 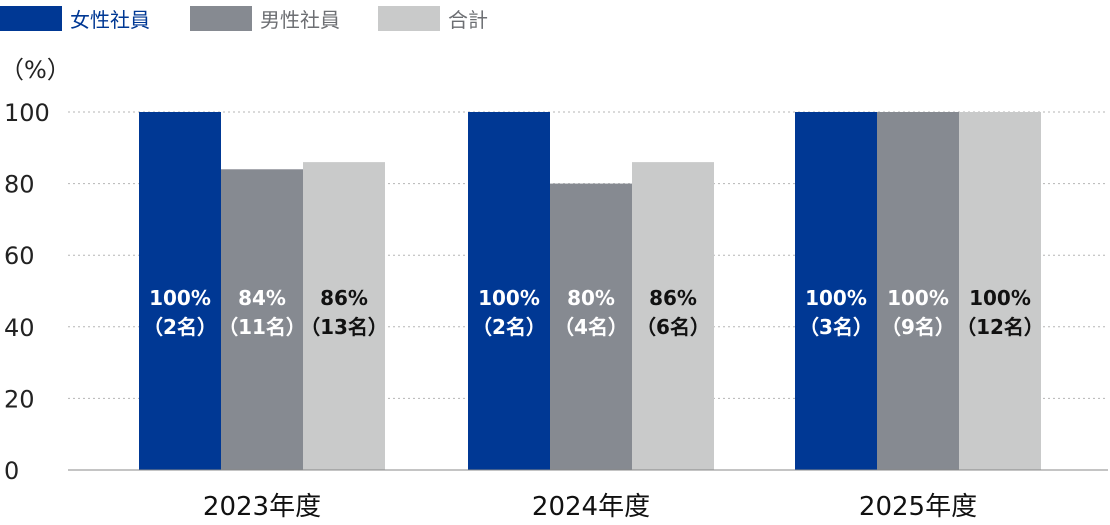 I want to click on bar-value-label: 84%, so click(x=262, y=298).